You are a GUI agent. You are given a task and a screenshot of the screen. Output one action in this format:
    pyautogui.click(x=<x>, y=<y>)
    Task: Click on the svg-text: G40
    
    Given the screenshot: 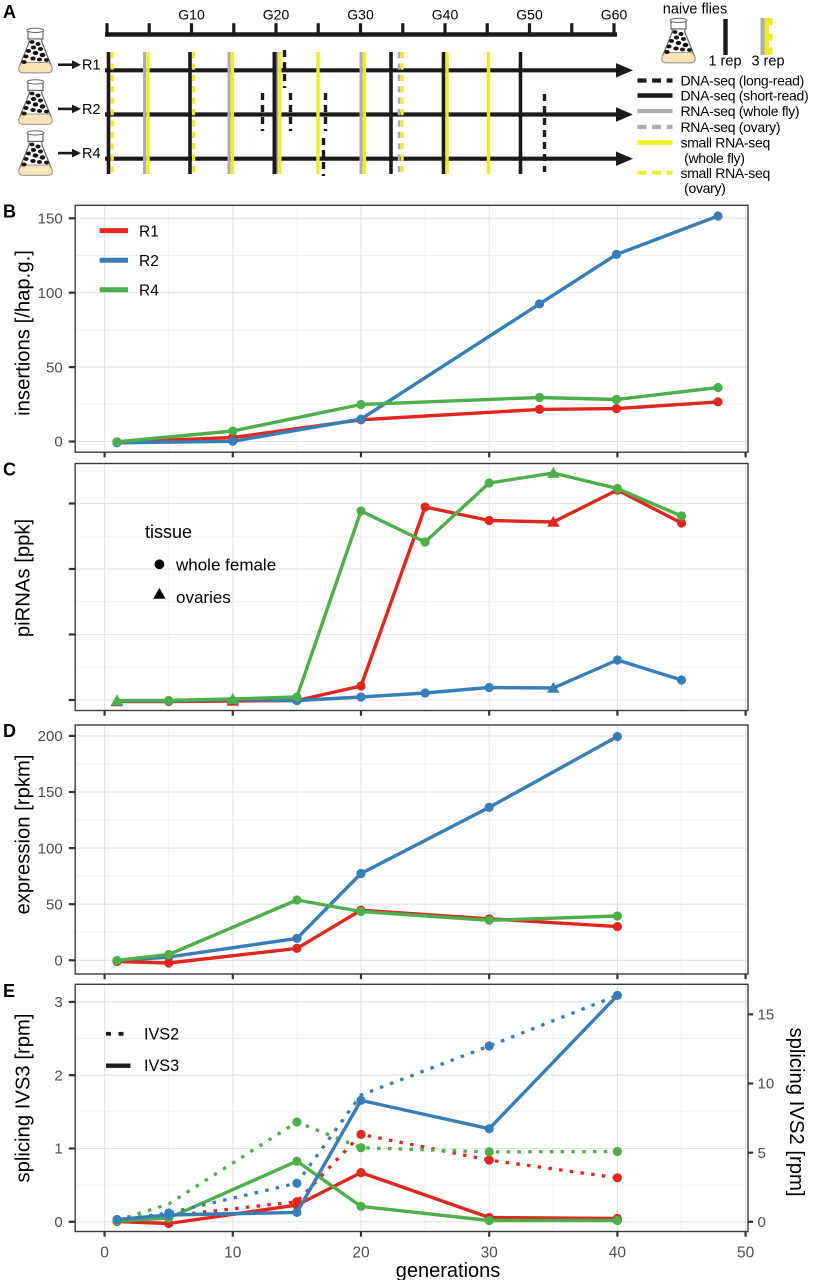 What is the action you would take?
    pyautogui.click(x=445, y=15)
    